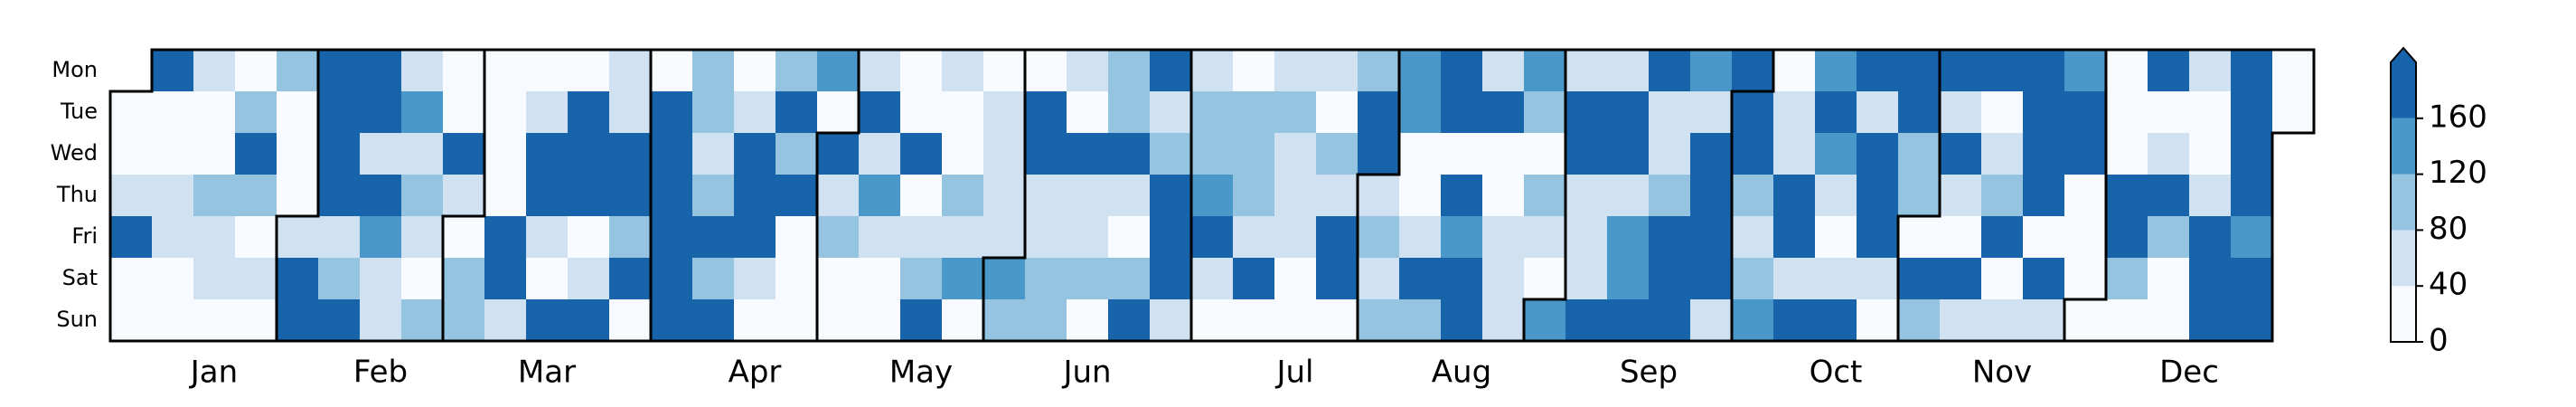 Image resolution: width=2576 pixels, height=407 pixels. What do you see at coordinates (74, 153) in the screenshot?
I see `row-label: Wed` at bounding box center [74, 153].